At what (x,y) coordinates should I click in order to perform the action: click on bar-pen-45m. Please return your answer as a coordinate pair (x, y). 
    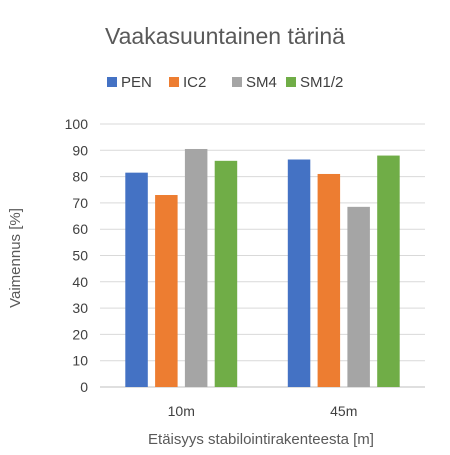
    Looking at the image, I should click on (299, 273).